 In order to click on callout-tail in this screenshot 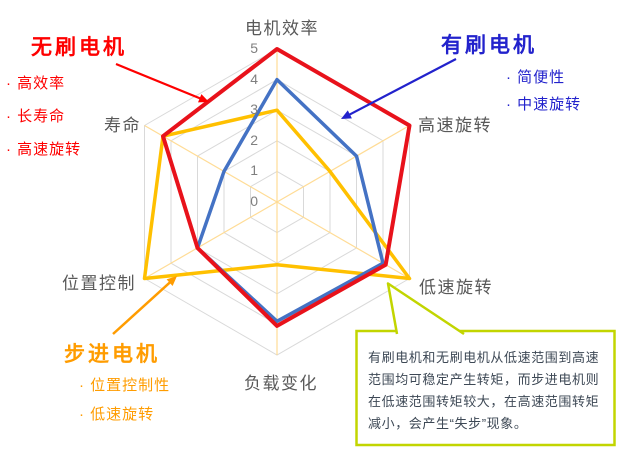, I will do `click(425, 309)`.